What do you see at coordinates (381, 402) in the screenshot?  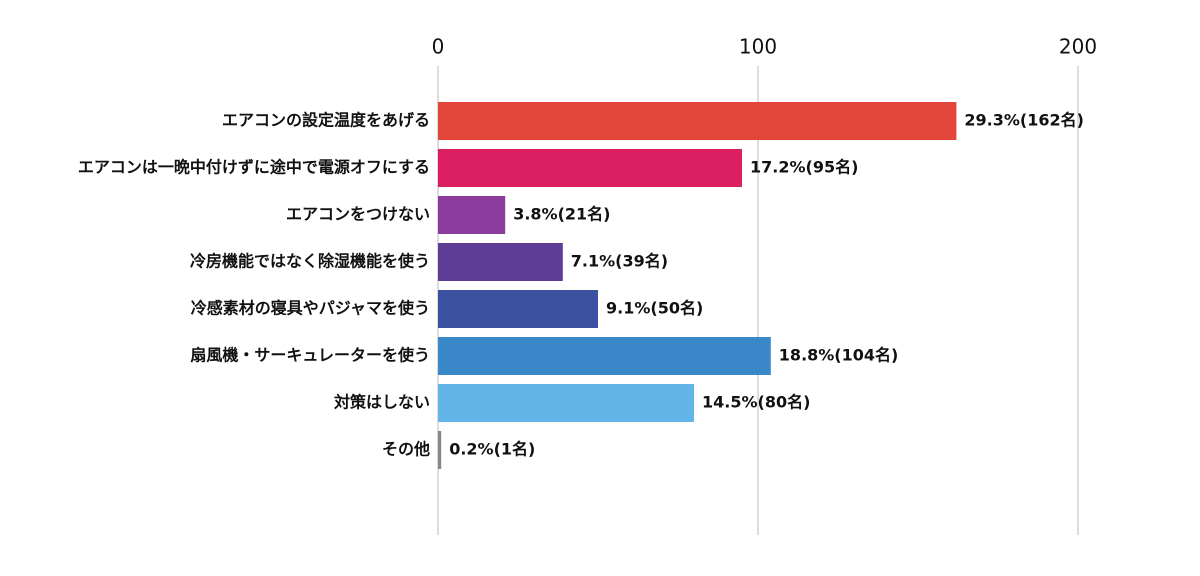 I see `category-label: 対策はしない` at bounding box center [381, 402].